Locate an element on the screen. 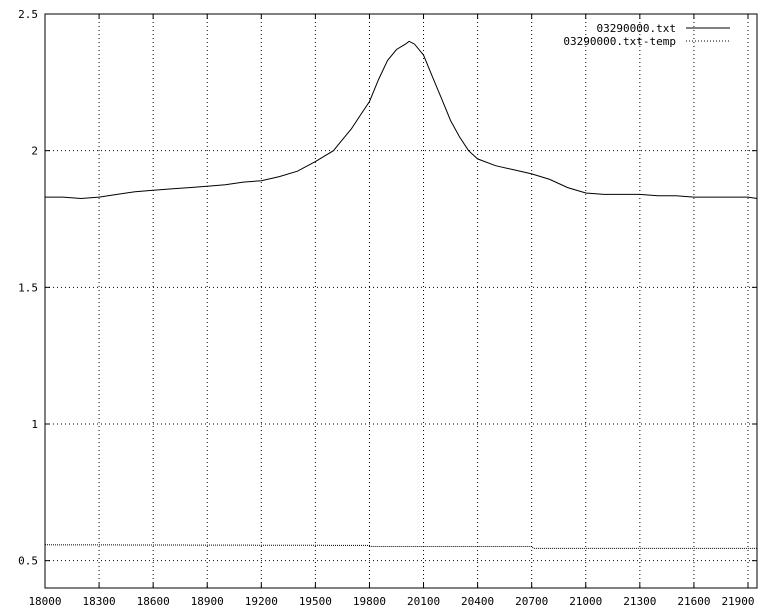  y-tick-label: 2 is located at coordinates (34, 151).